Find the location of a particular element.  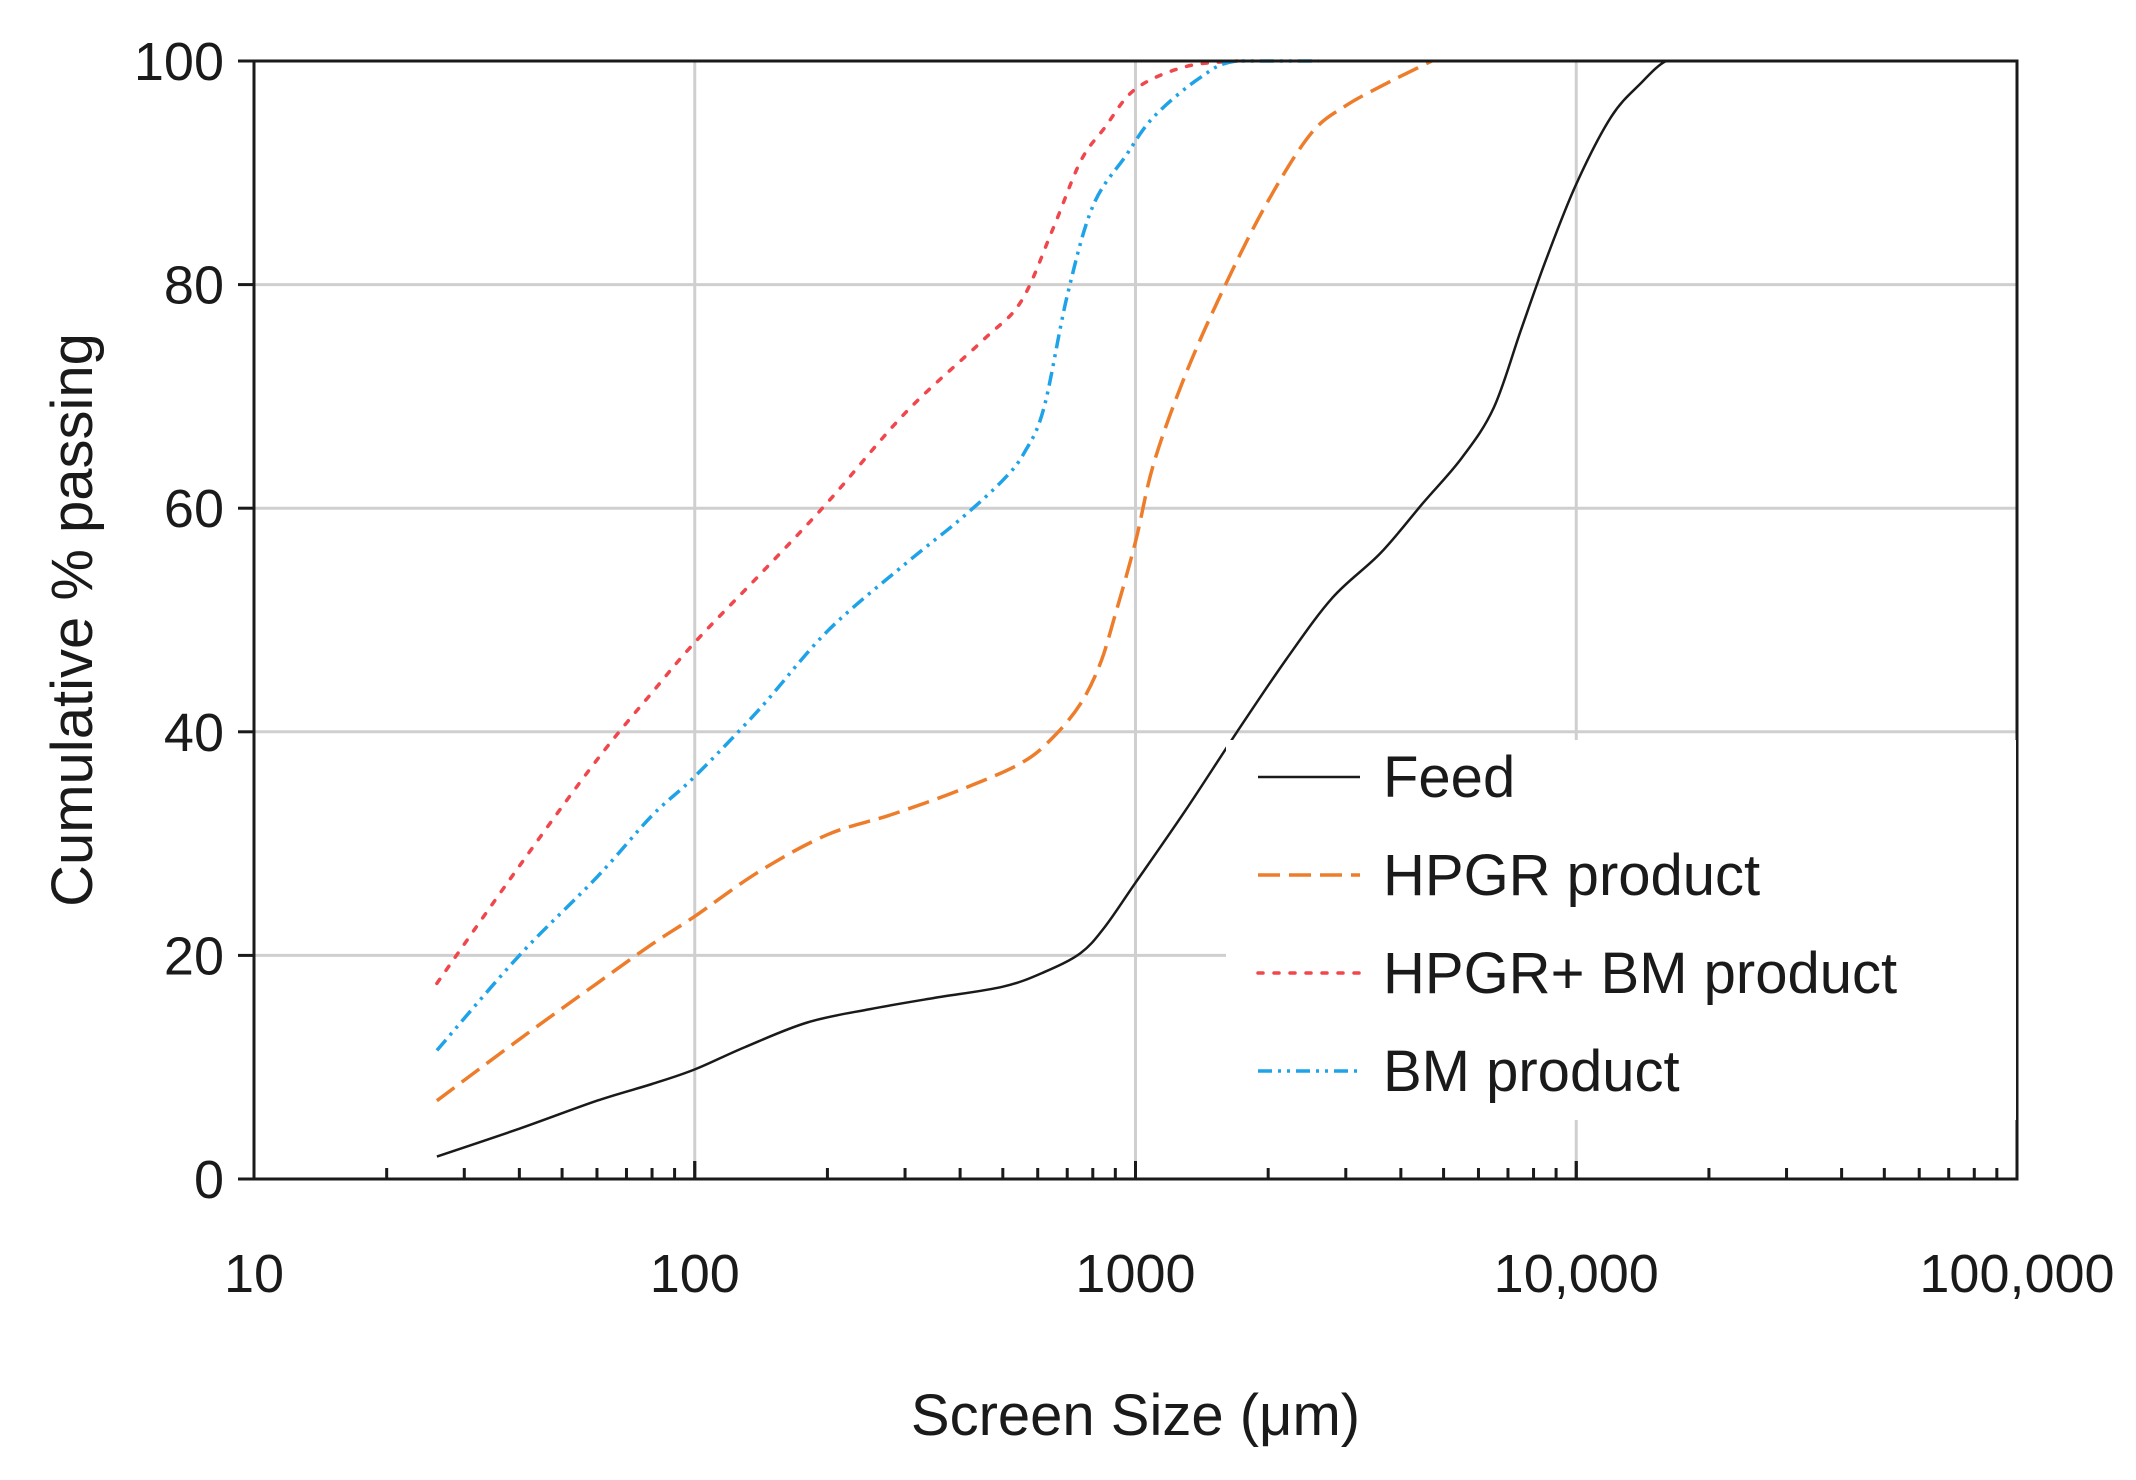

legend-background is located at coordinates (1621, 930).